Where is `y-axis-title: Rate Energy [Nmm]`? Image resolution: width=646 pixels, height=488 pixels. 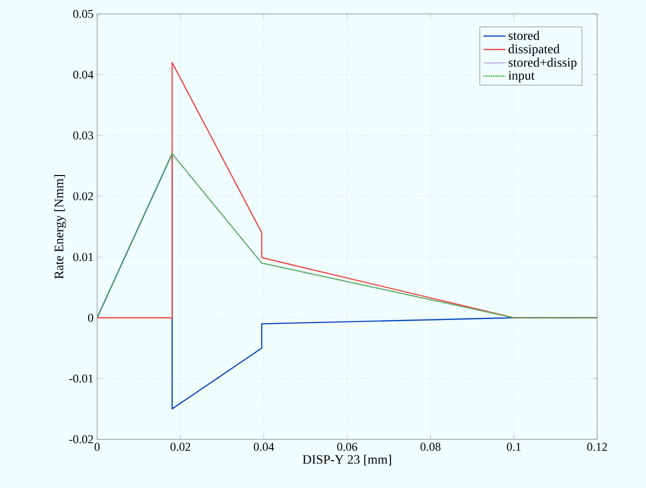 y-axis-title: Rate Energy [Nmm] is located at coordinates (60, 226).